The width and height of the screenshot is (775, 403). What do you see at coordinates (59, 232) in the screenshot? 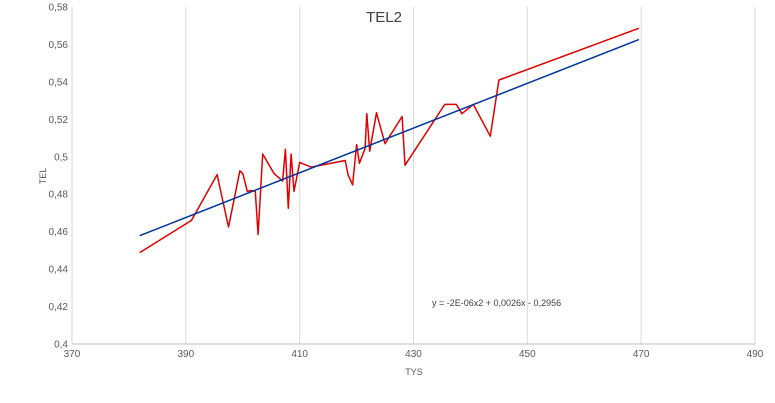
I see `y-tick-label: 0,46` at bounding box center [59, 232].